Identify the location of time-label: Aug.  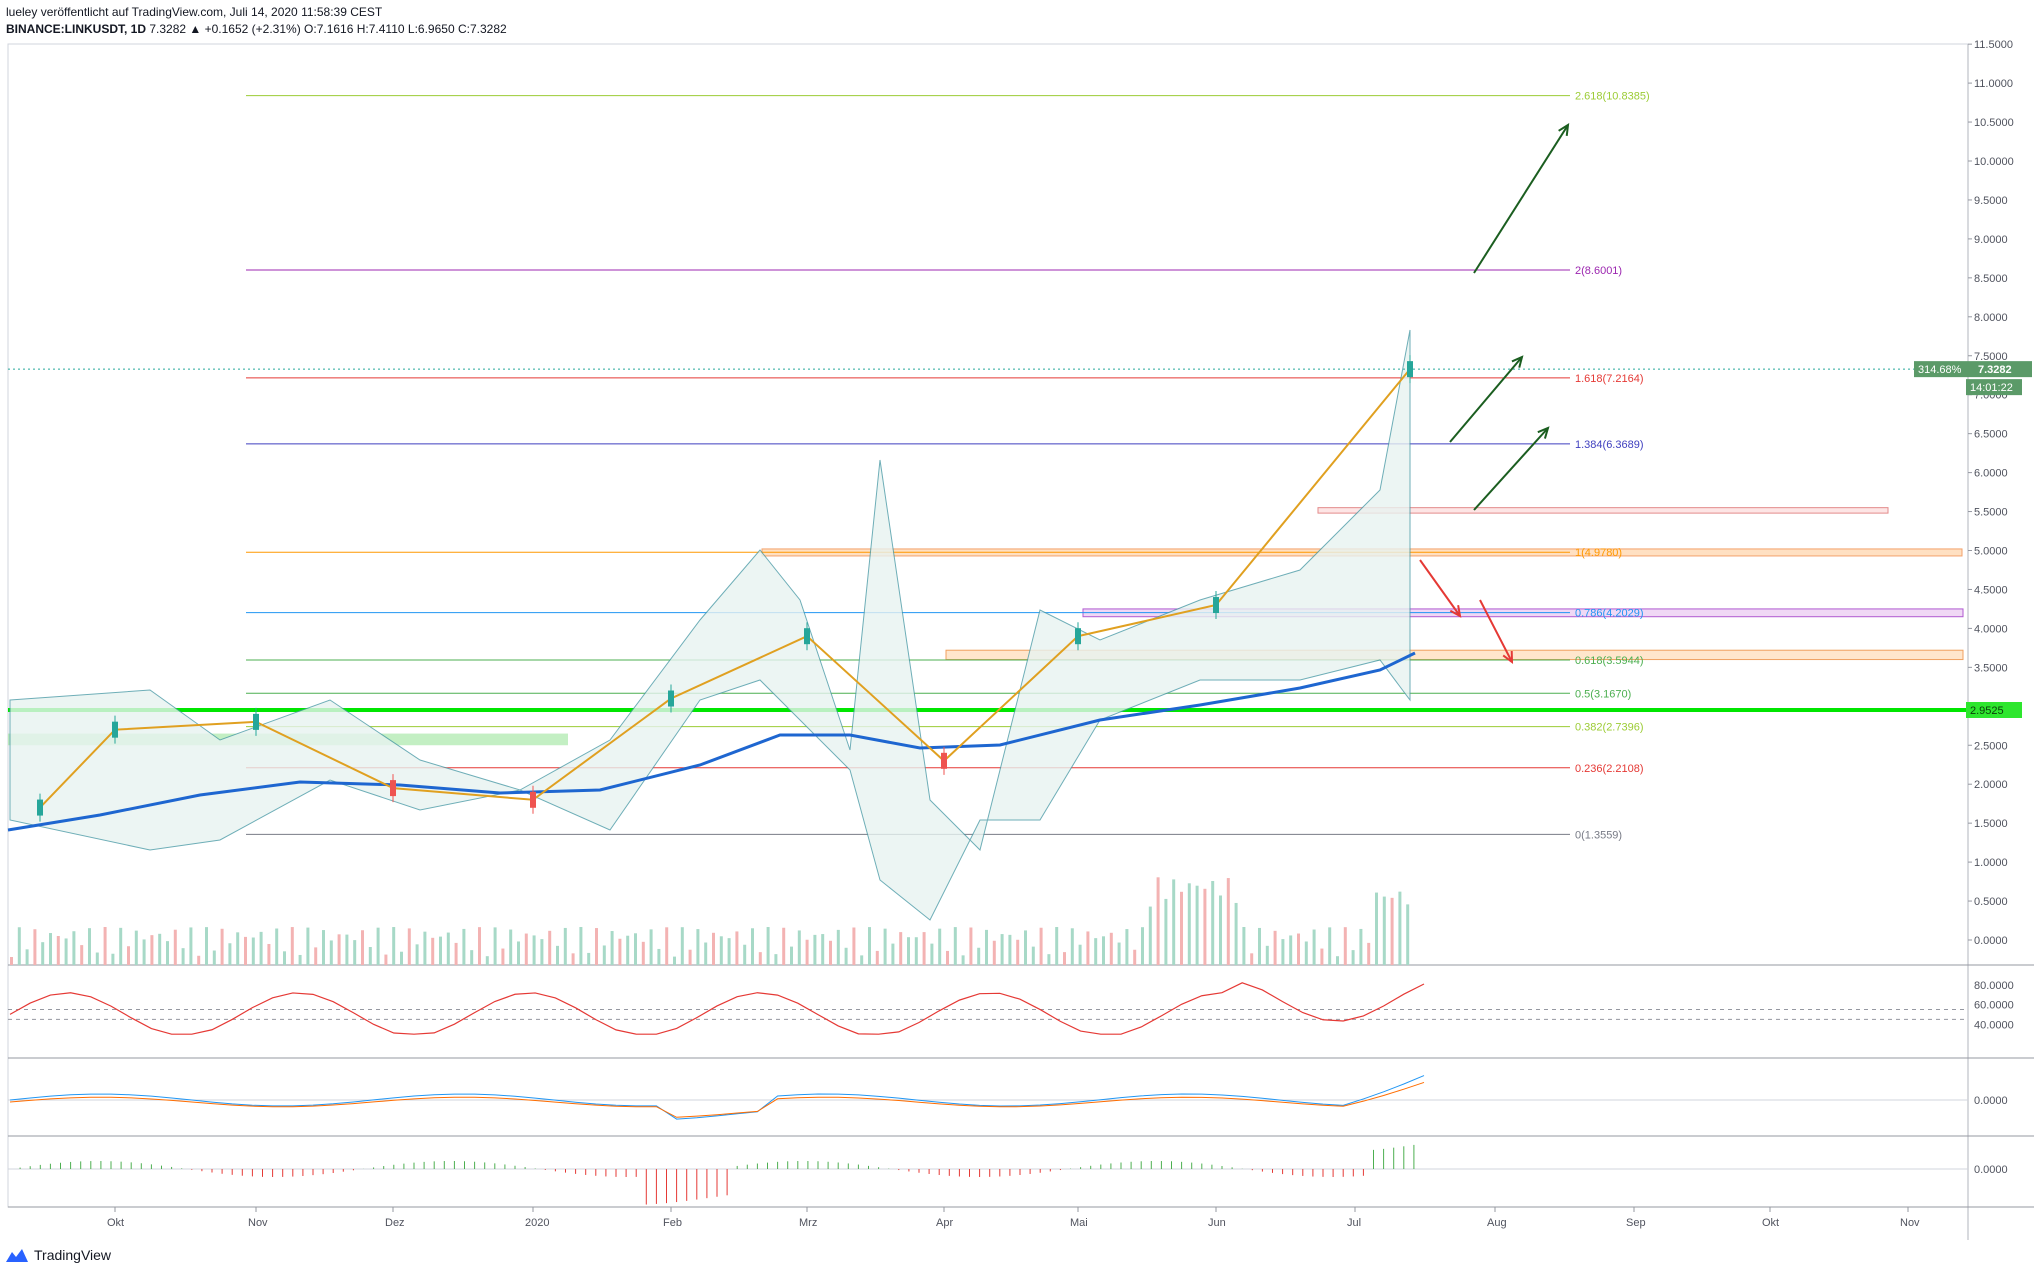
(1497, 1223).